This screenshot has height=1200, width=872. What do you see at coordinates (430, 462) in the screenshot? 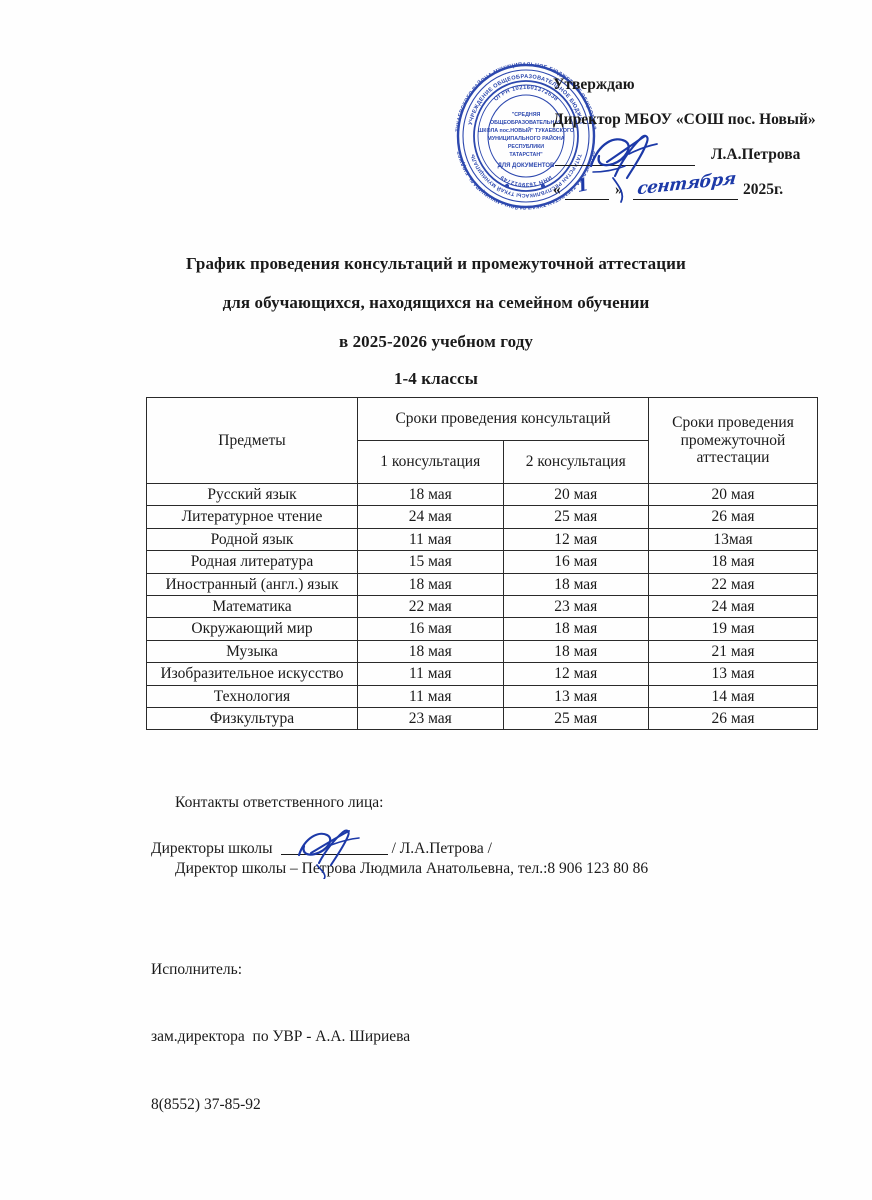
I see `col-header-consult-1: 1 консультация` at bounding box center [430, 462].